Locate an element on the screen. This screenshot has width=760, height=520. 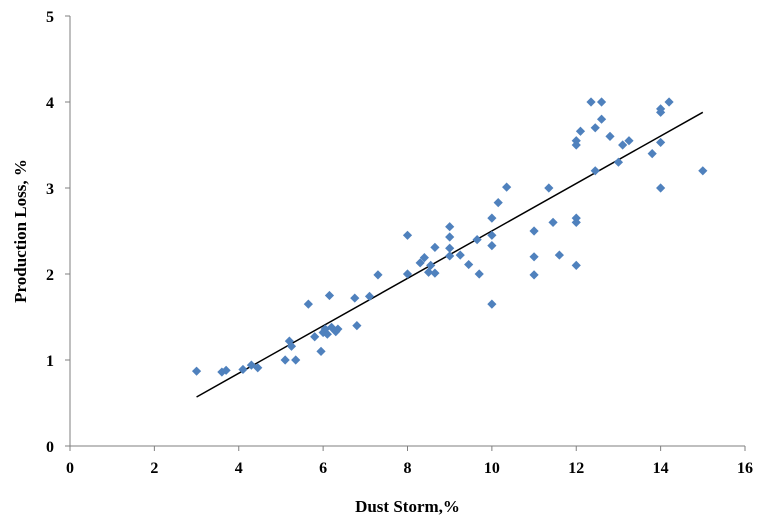
x-tick-label: 12 is located at coordinates (576, 468).